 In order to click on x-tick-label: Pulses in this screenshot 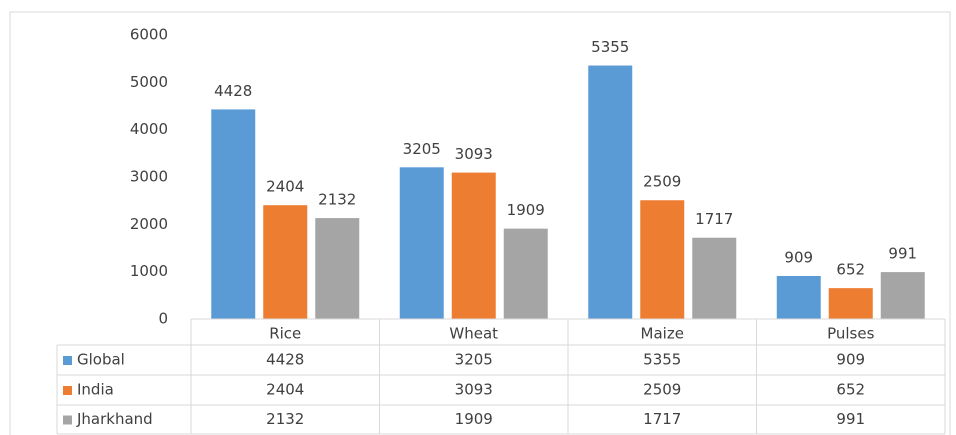, I will do `click(850, 334)`.